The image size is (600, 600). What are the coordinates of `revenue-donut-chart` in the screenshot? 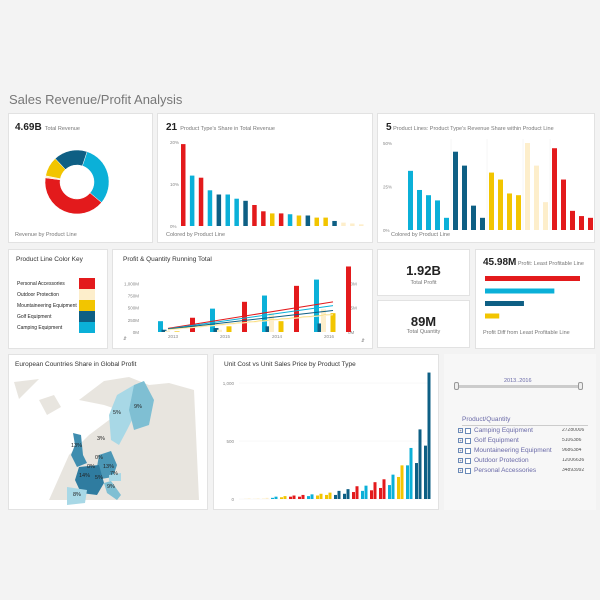 It's located at (81, 179).